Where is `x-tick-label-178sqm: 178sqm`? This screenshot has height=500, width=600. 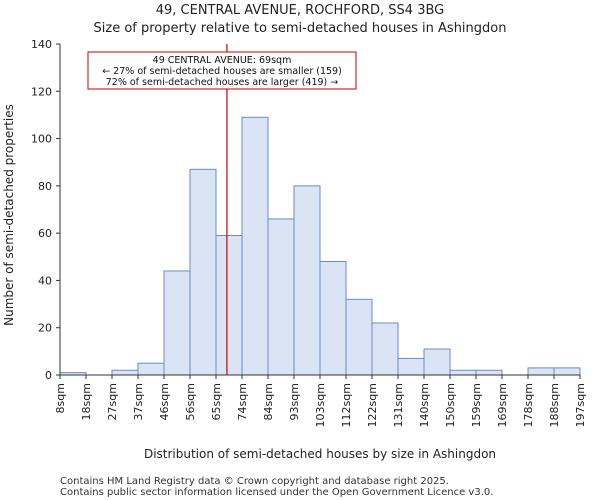 x-tick-label-178sqm: 178sqm is located at coordinates (528, 405).